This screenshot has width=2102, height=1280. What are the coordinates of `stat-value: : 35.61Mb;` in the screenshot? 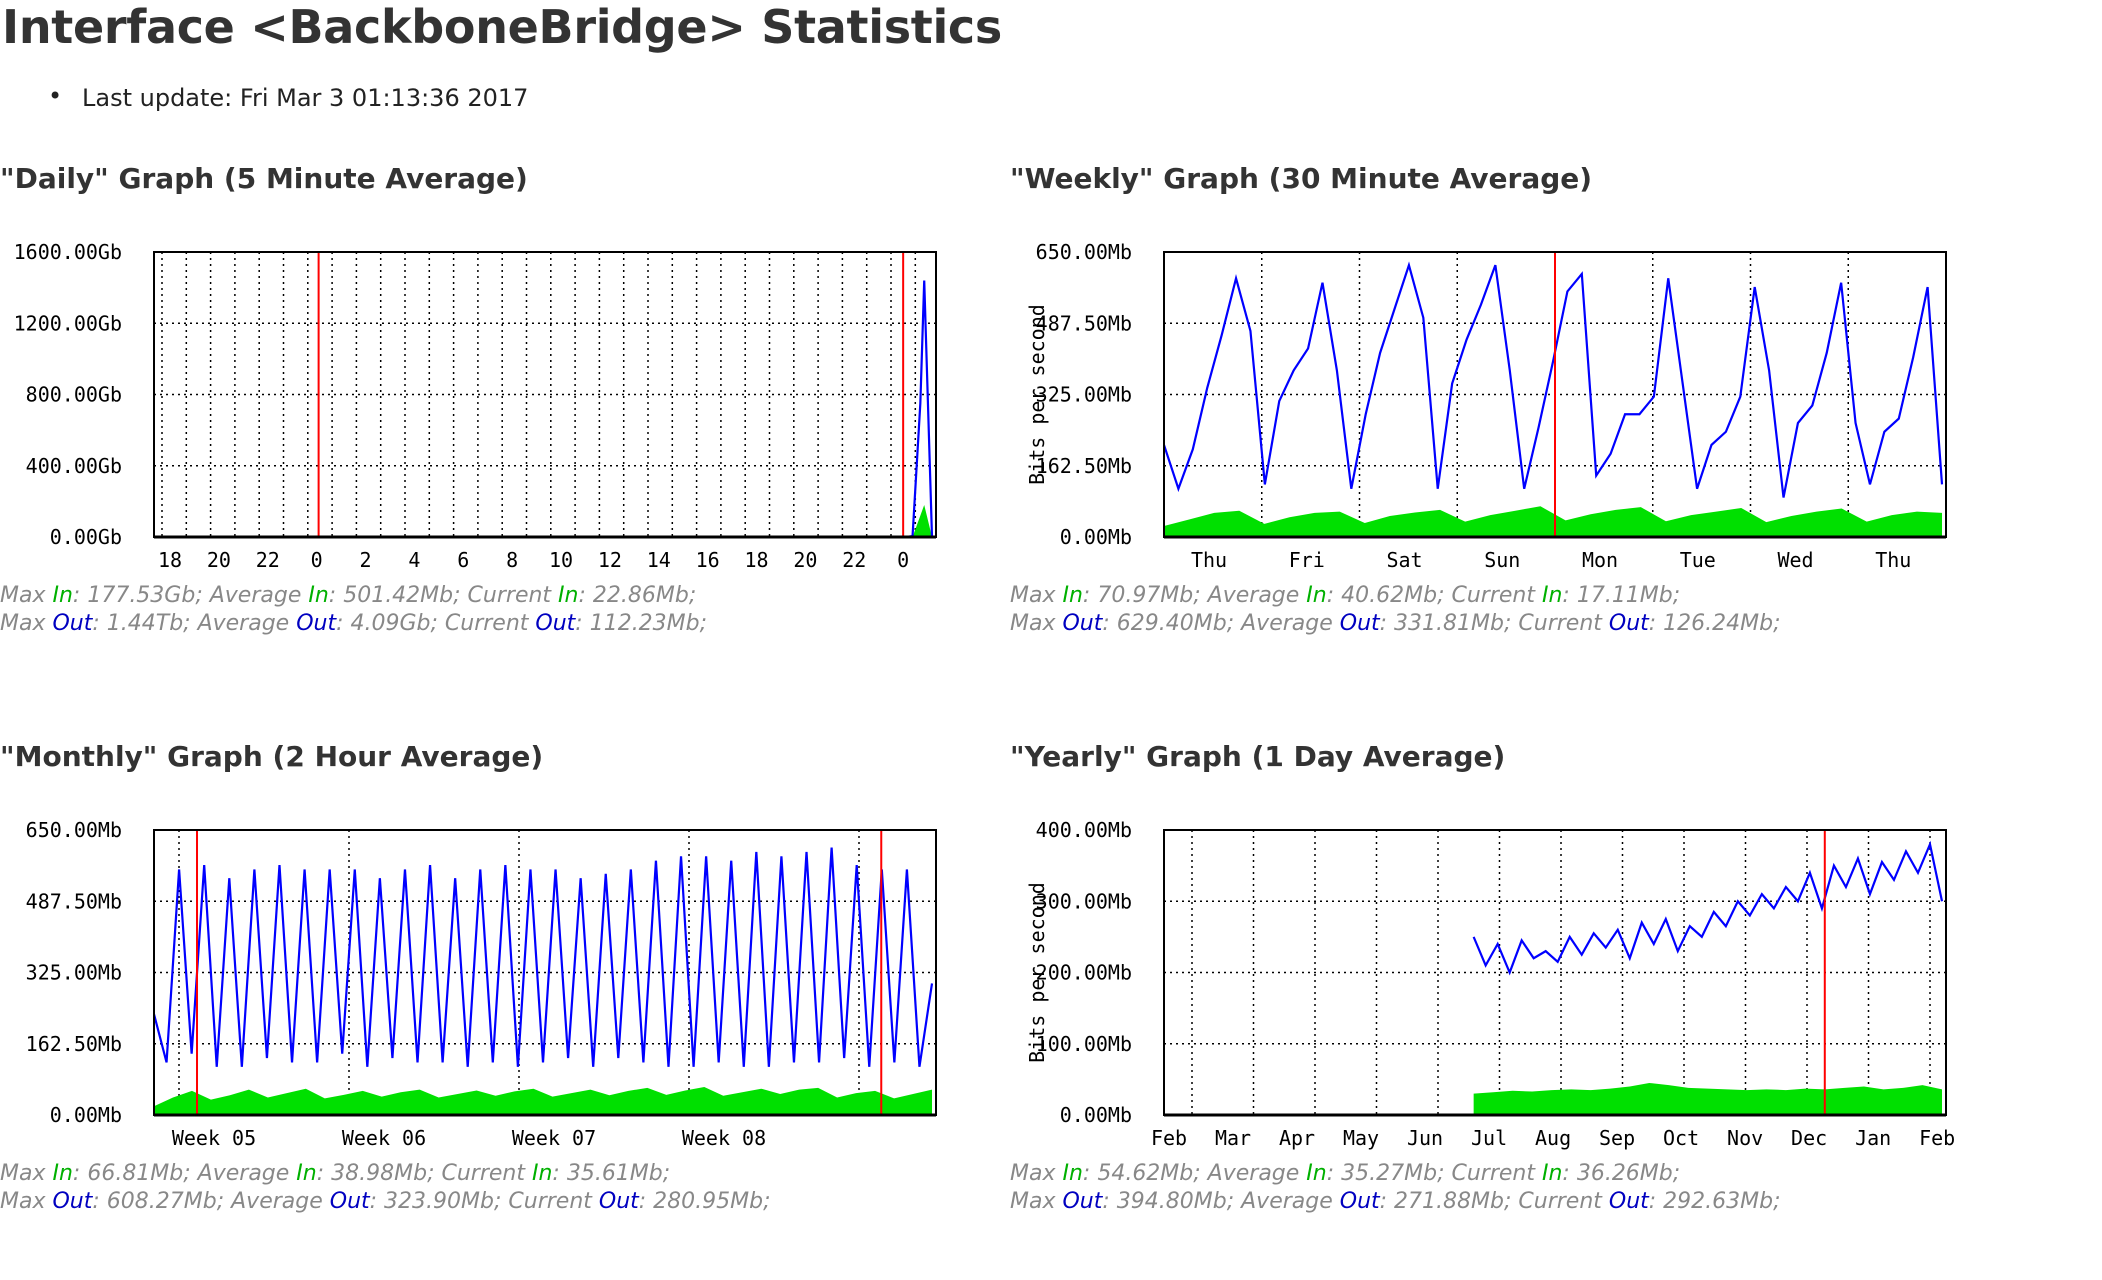 It's located at (611, 1173).